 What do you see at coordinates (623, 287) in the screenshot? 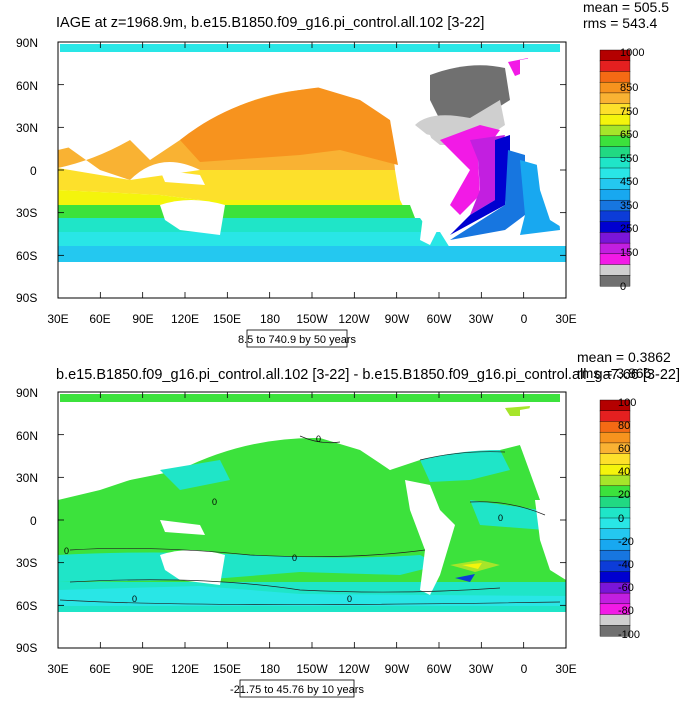
I see `colorbar-label: 0` at bounding box center [623, 287].